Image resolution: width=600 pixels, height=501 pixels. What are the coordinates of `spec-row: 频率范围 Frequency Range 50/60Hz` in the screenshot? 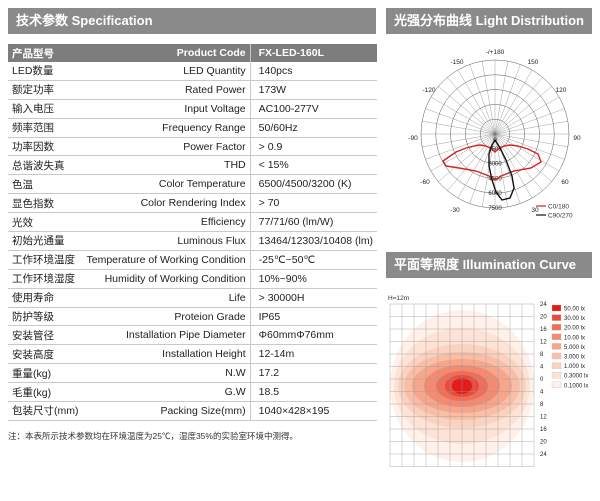 It's located at (193, 128).